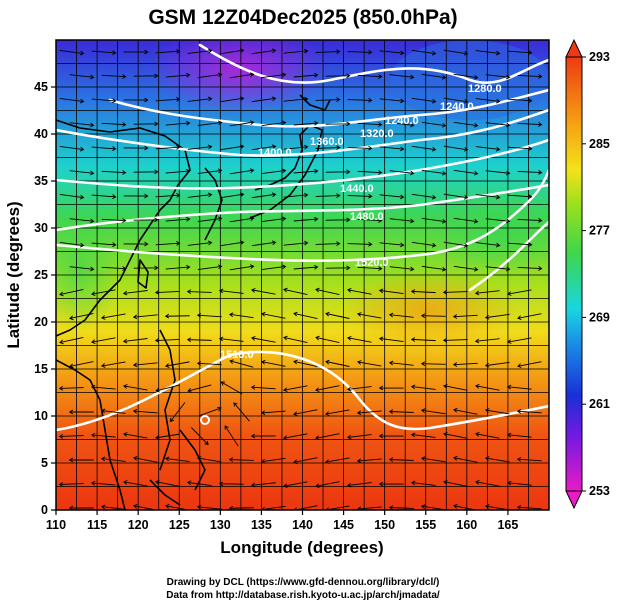  I want to click on x-tick-label: 145, so click(343, 525).